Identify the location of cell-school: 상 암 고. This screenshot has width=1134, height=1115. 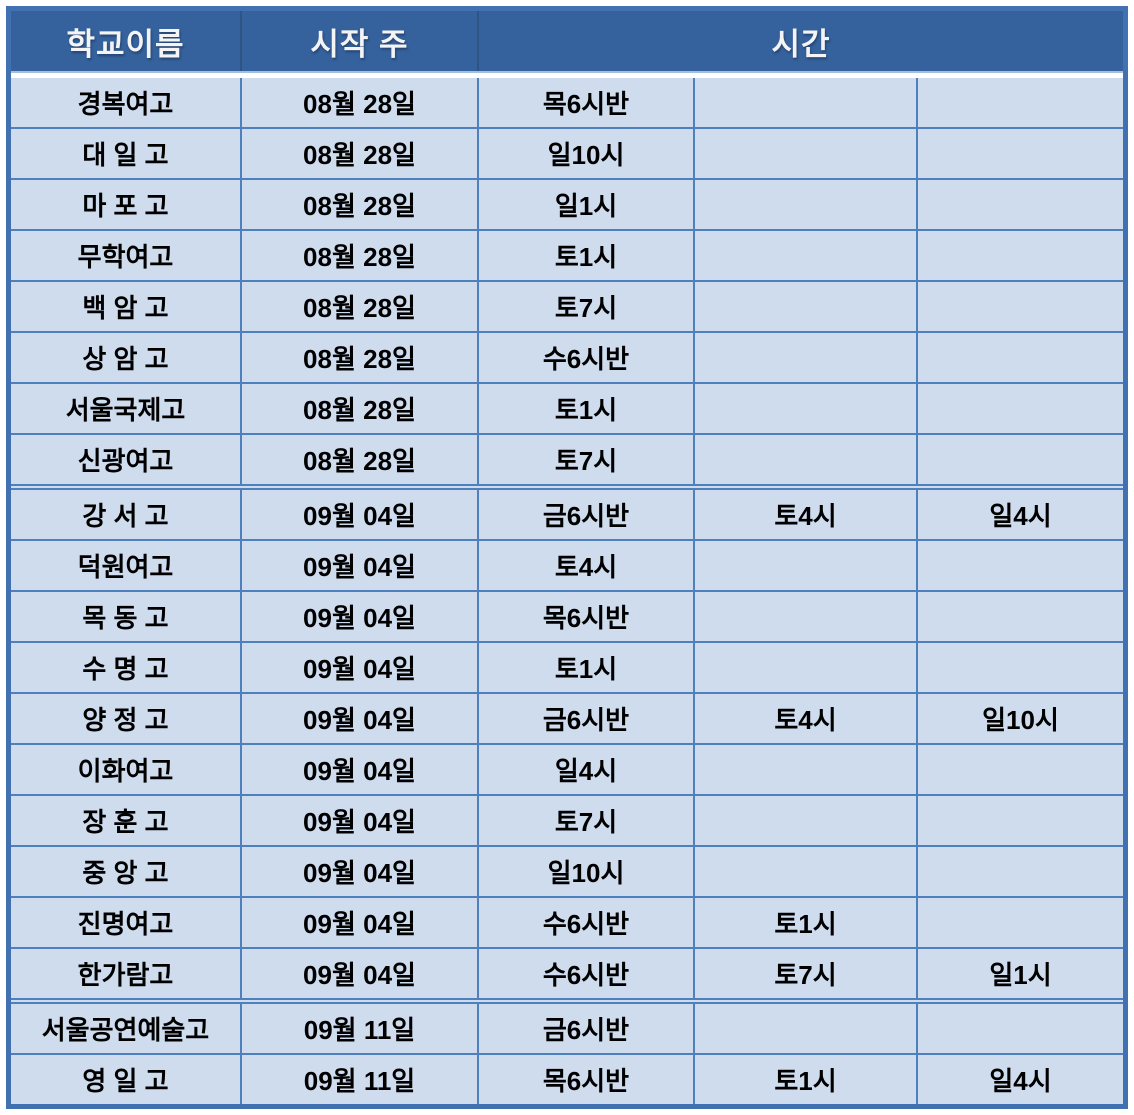
(126, 357).